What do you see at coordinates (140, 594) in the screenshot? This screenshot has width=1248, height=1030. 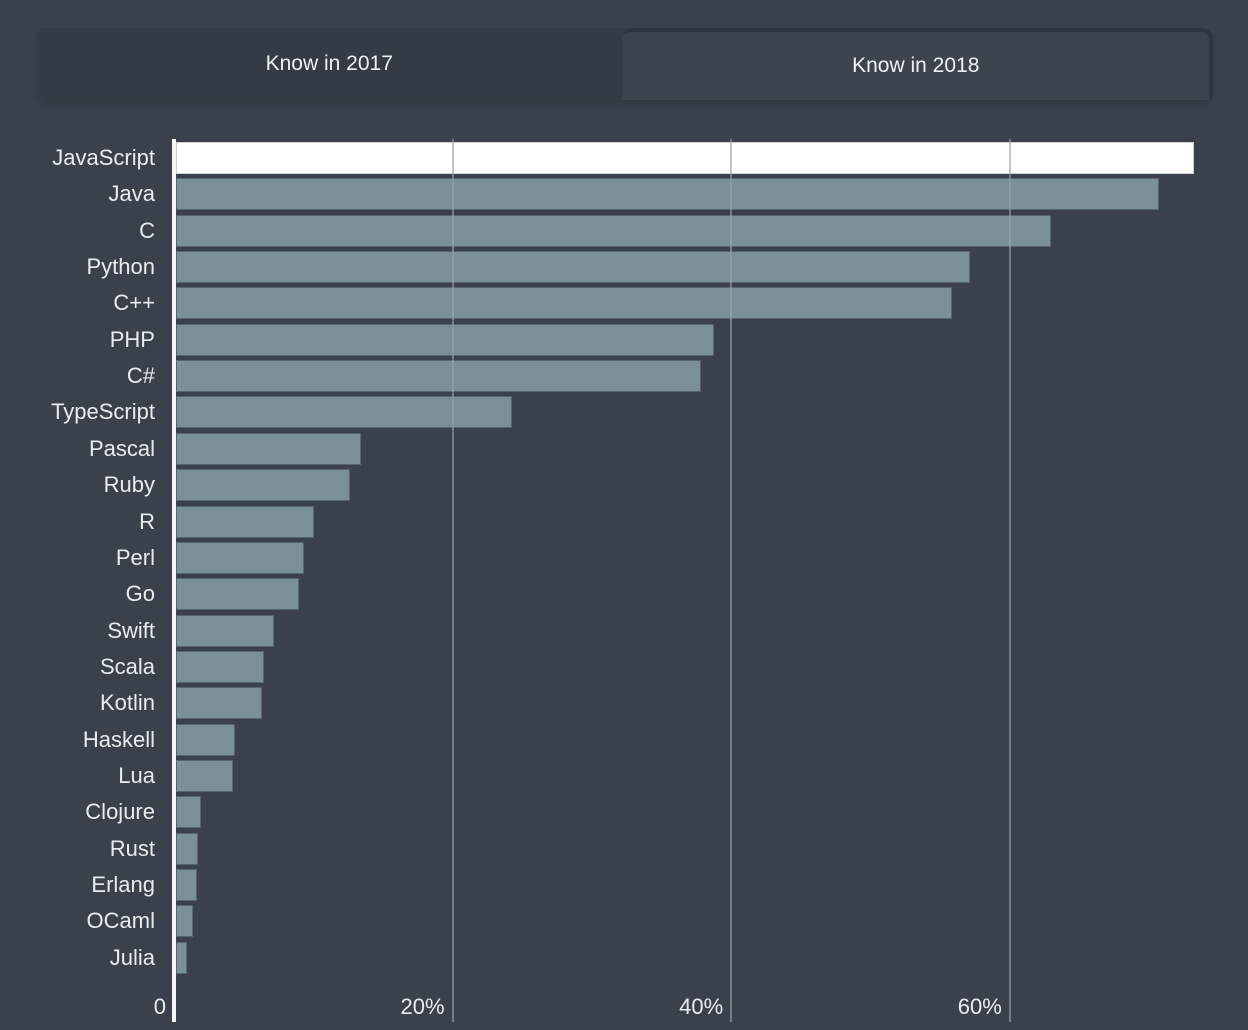 I see `category-label-go: Go` at bounding box center [140, 594].